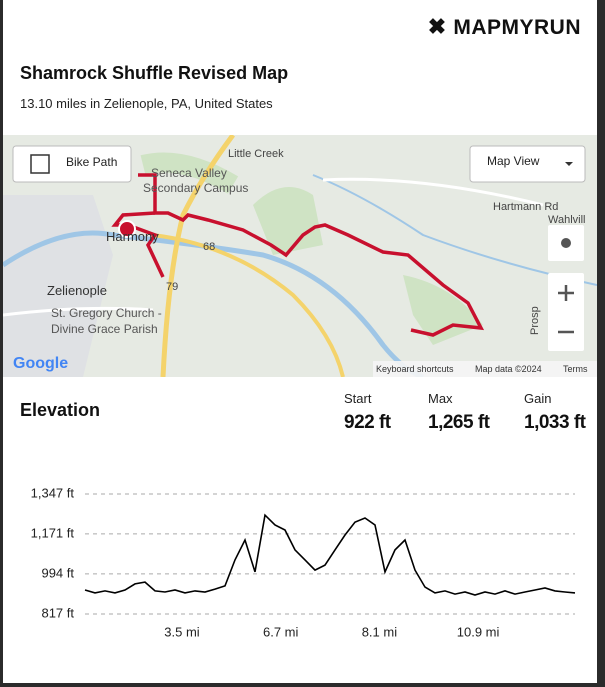 The image size is (605, 687). I want to click on y-tick-label: 1,347 ft, so click(53, 492).